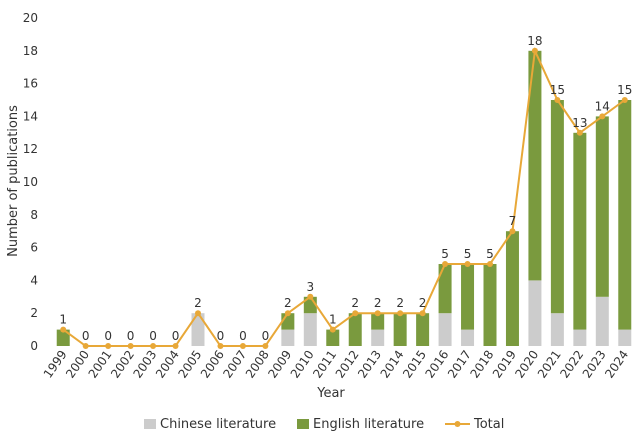 This screenshot has height=444, width=640. I want to click on bar-english-2014, so click(400, 329).